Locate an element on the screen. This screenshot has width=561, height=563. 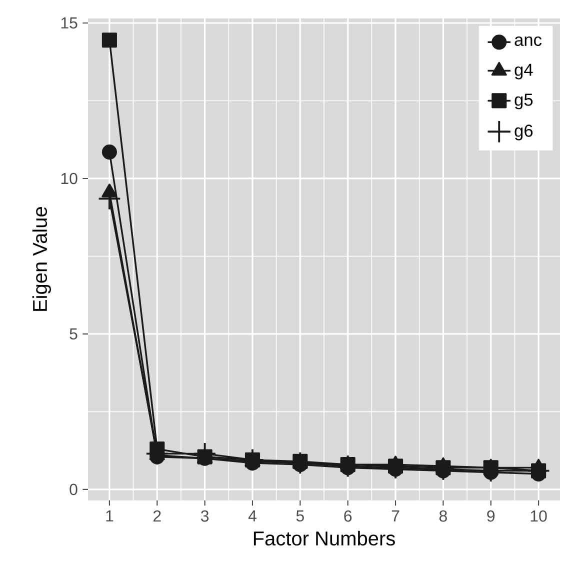
legend-label: g6 is located at coordinates (523, 132).